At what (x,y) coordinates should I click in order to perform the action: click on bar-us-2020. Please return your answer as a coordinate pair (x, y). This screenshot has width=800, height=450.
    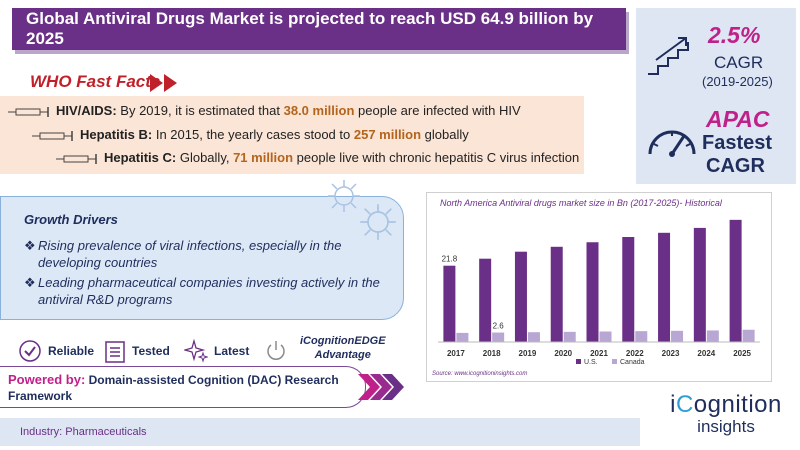
    Looking at the image, I should click on (556, 294).